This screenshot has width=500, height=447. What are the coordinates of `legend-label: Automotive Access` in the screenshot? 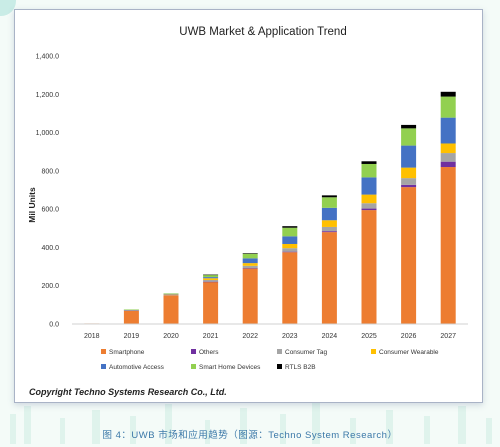 It's located at (137, 367).